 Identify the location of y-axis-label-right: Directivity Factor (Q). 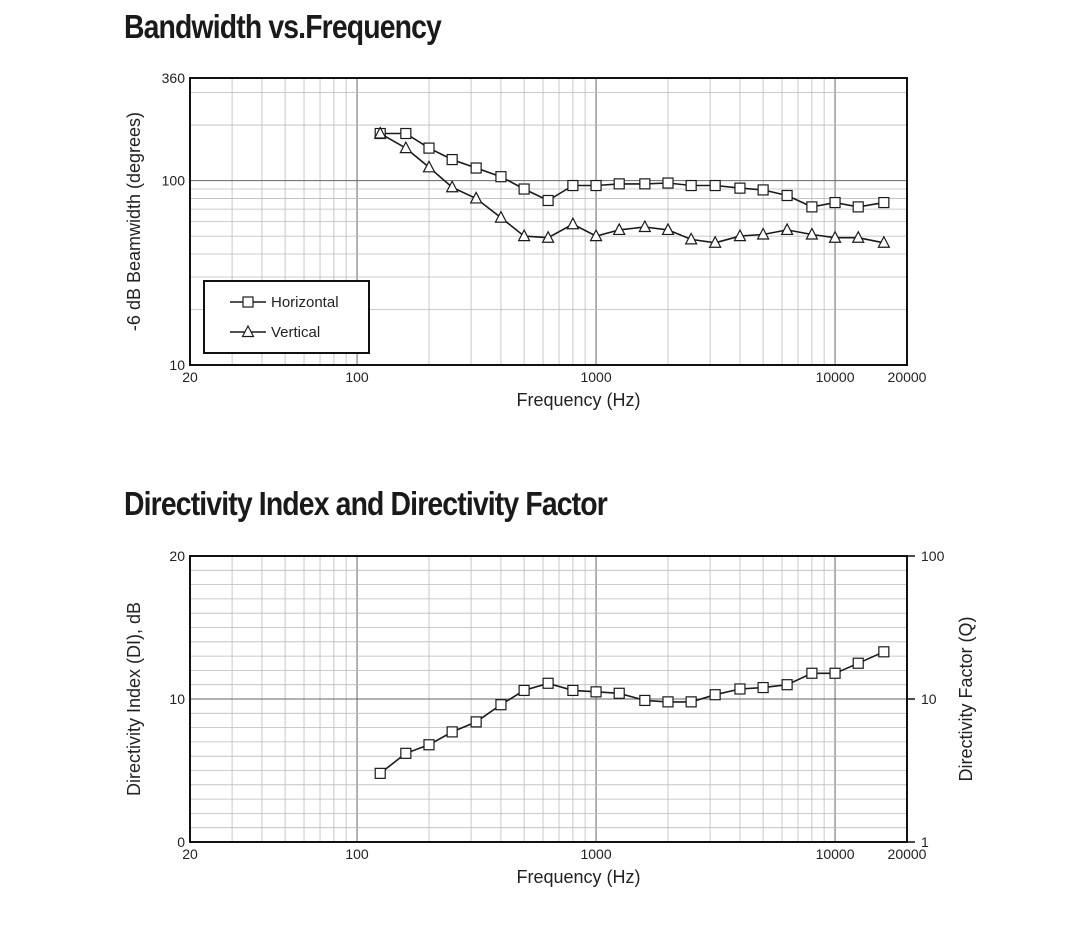
(966, 698).